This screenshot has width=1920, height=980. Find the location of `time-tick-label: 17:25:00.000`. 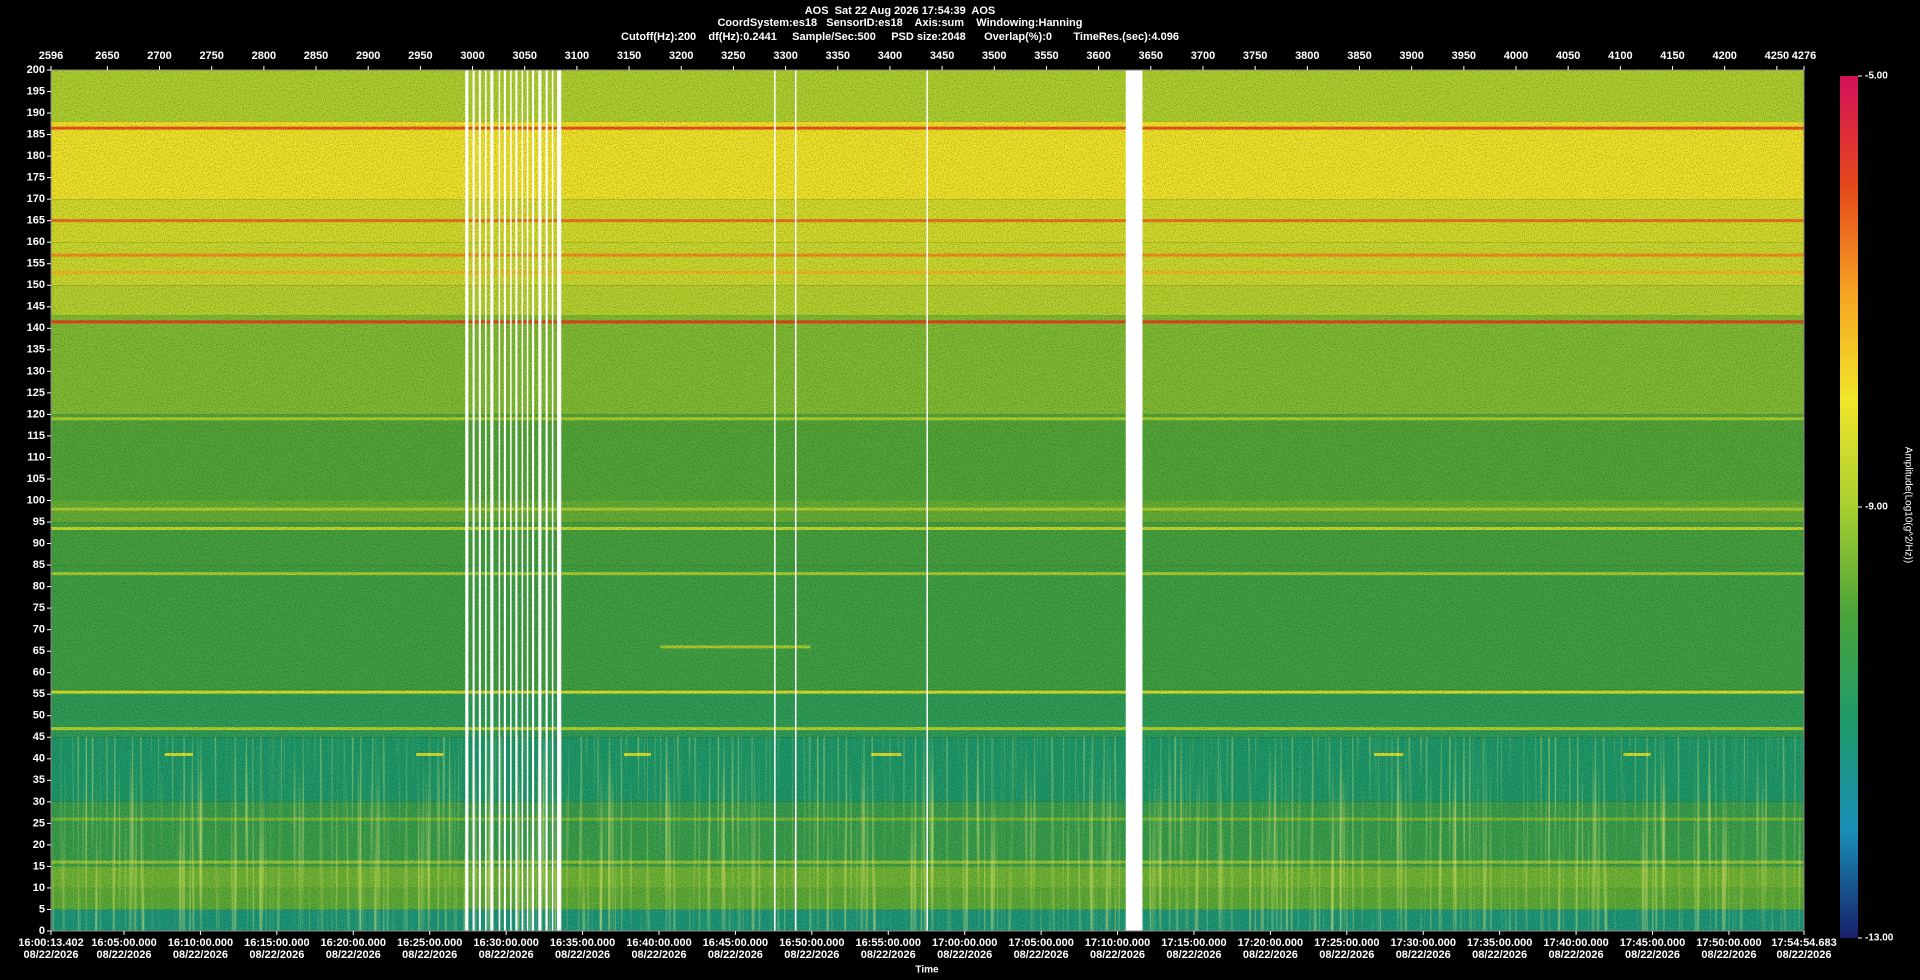

time-tick-label: 17:25:00.000 is located at coordinates (1346, 943).